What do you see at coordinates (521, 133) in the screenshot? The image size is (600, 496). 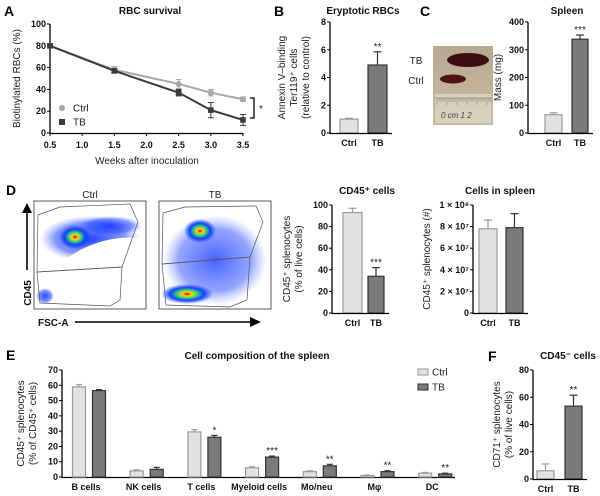 I see `chart-c-y-tick-label: 0` at bounding box center [521, 133].